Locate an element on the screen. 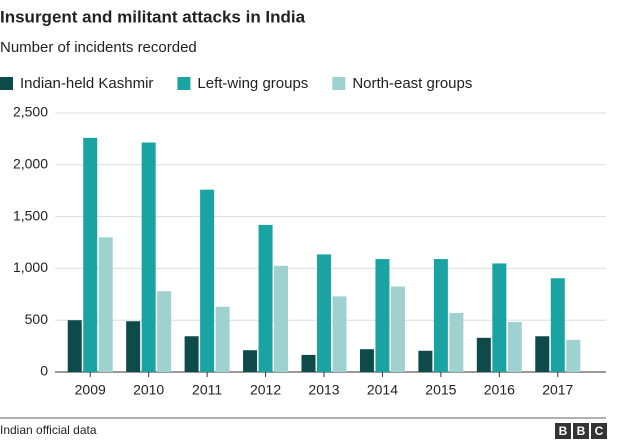 The width and height of the screenshot is (640, 442). x-tick-label: 2009 is located at coordinates (90, 390).